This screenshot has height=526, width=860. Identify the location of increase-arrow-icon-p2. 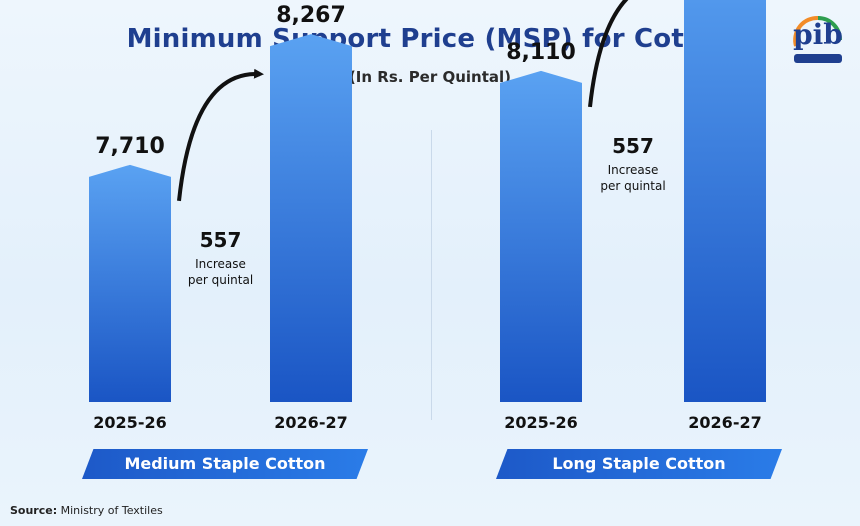
(608, 54).